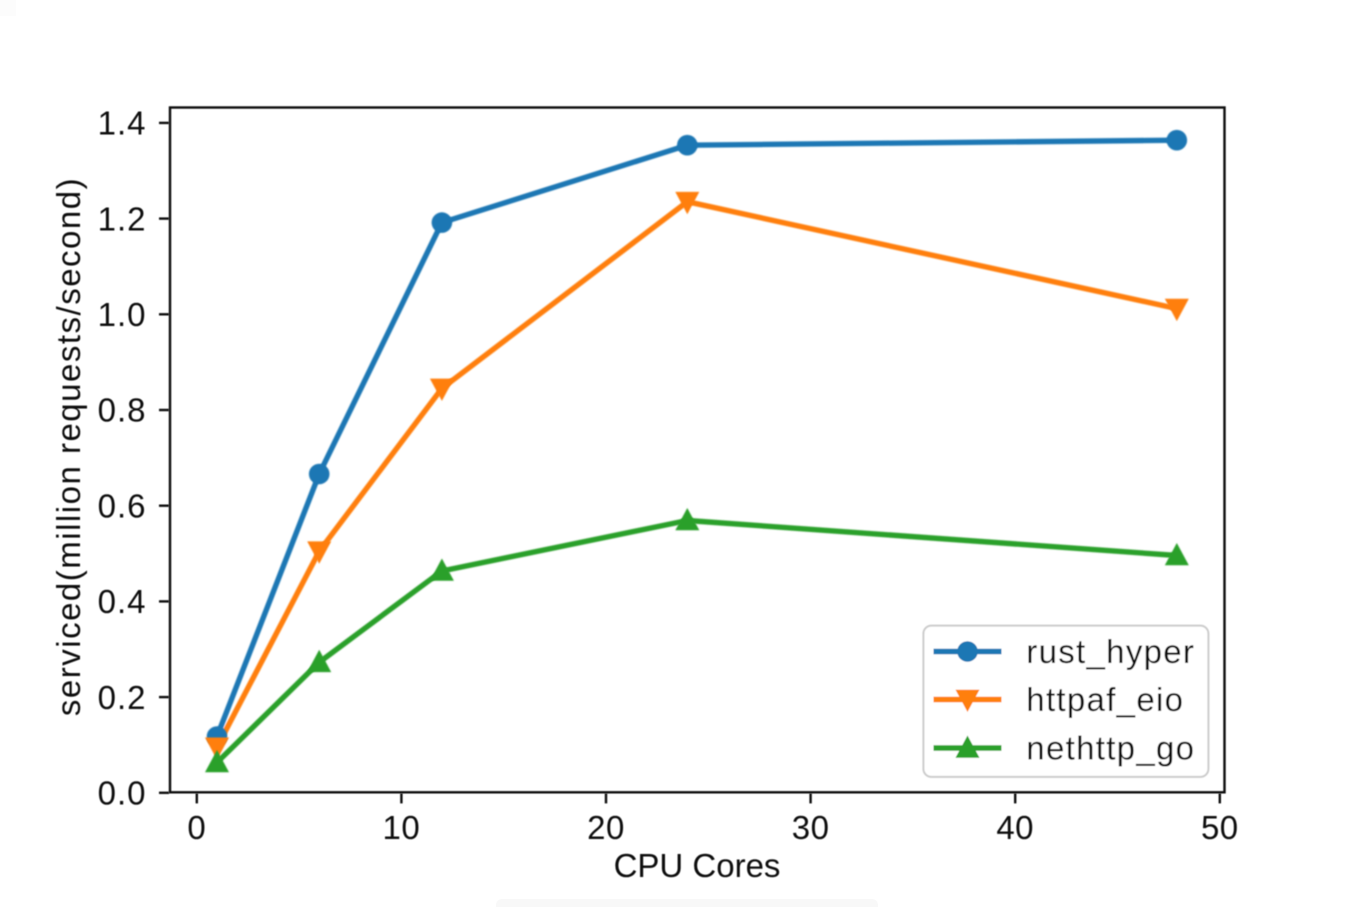 The height and width of the screenshot is (907, 1360). I want to click on svg-text: 0.6, so click(122, 505).